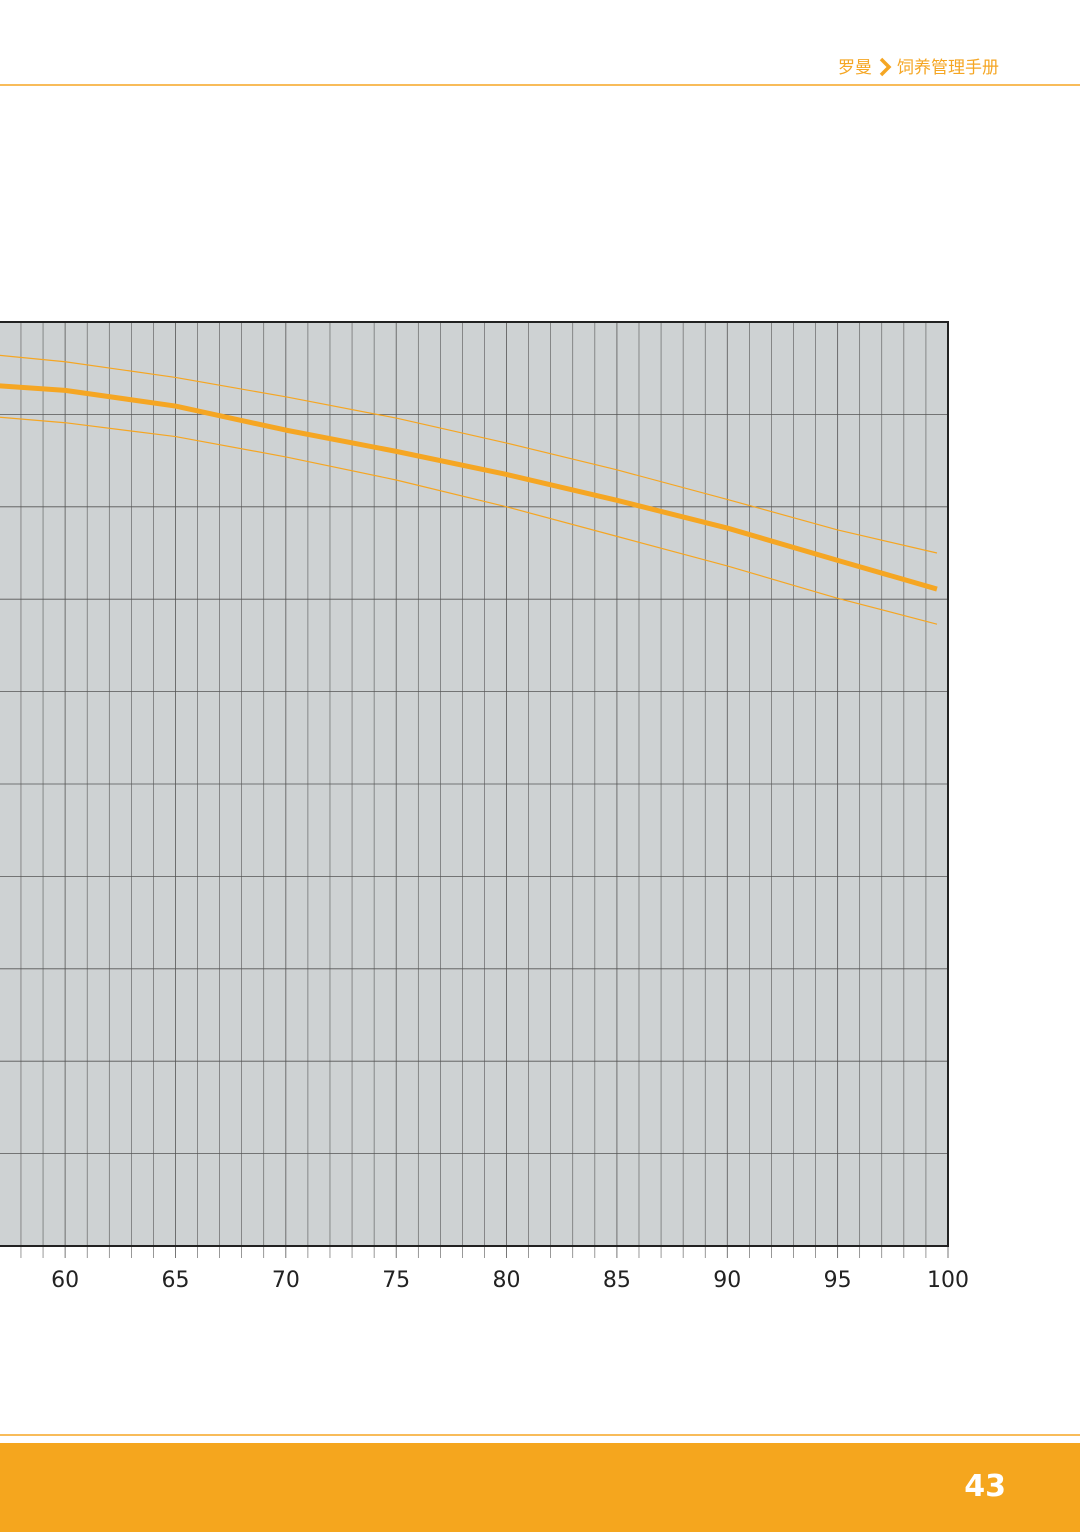  What do you see at coordinates (855, 68) in the screenshot?
I see `header-title: 罗曼` at bounding box center [855, 68].